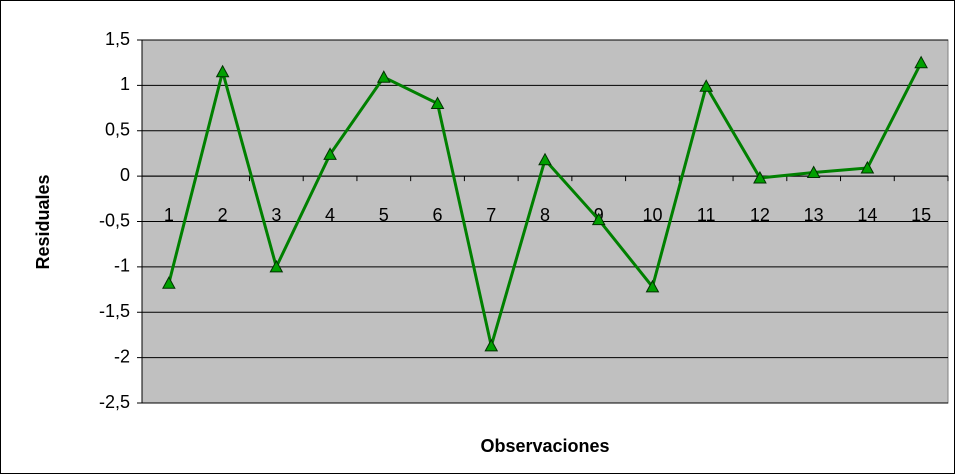  Describe the element at coordinates (122, 266) in the screenshot. I see `y-tick-label: -1` at that location.